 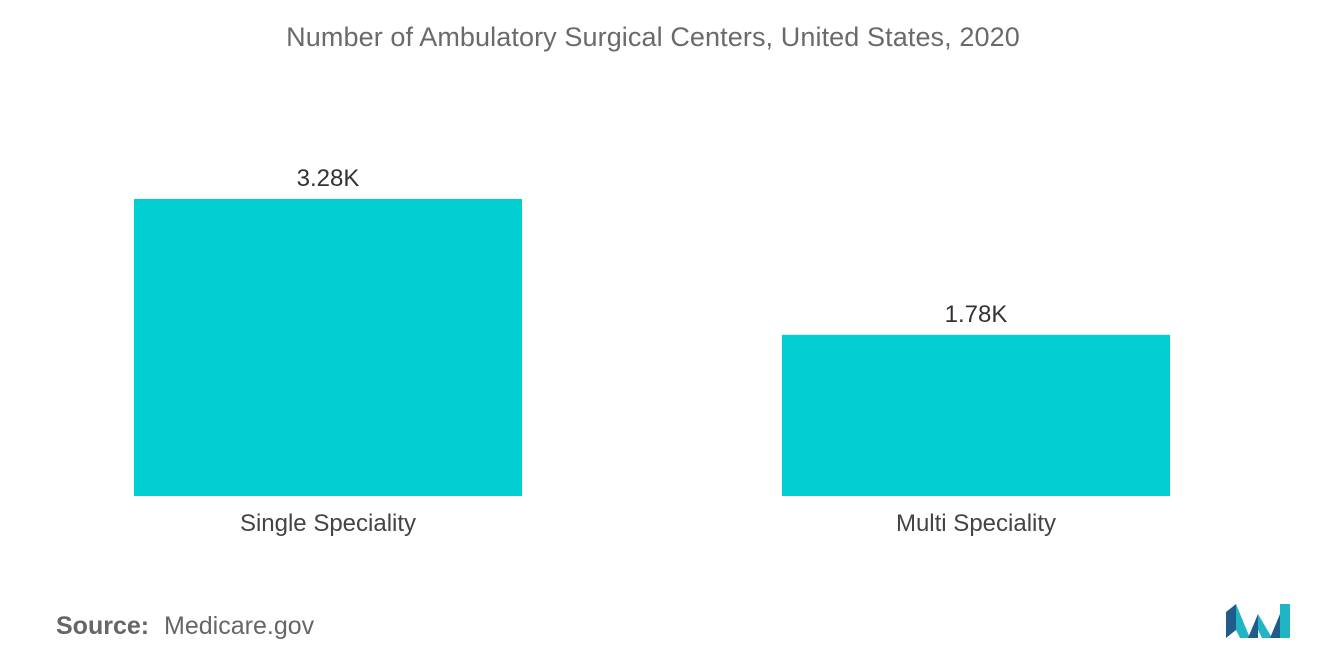 I want to click on bar-value-label-0: 3.28K, so click(x=328, y=178).